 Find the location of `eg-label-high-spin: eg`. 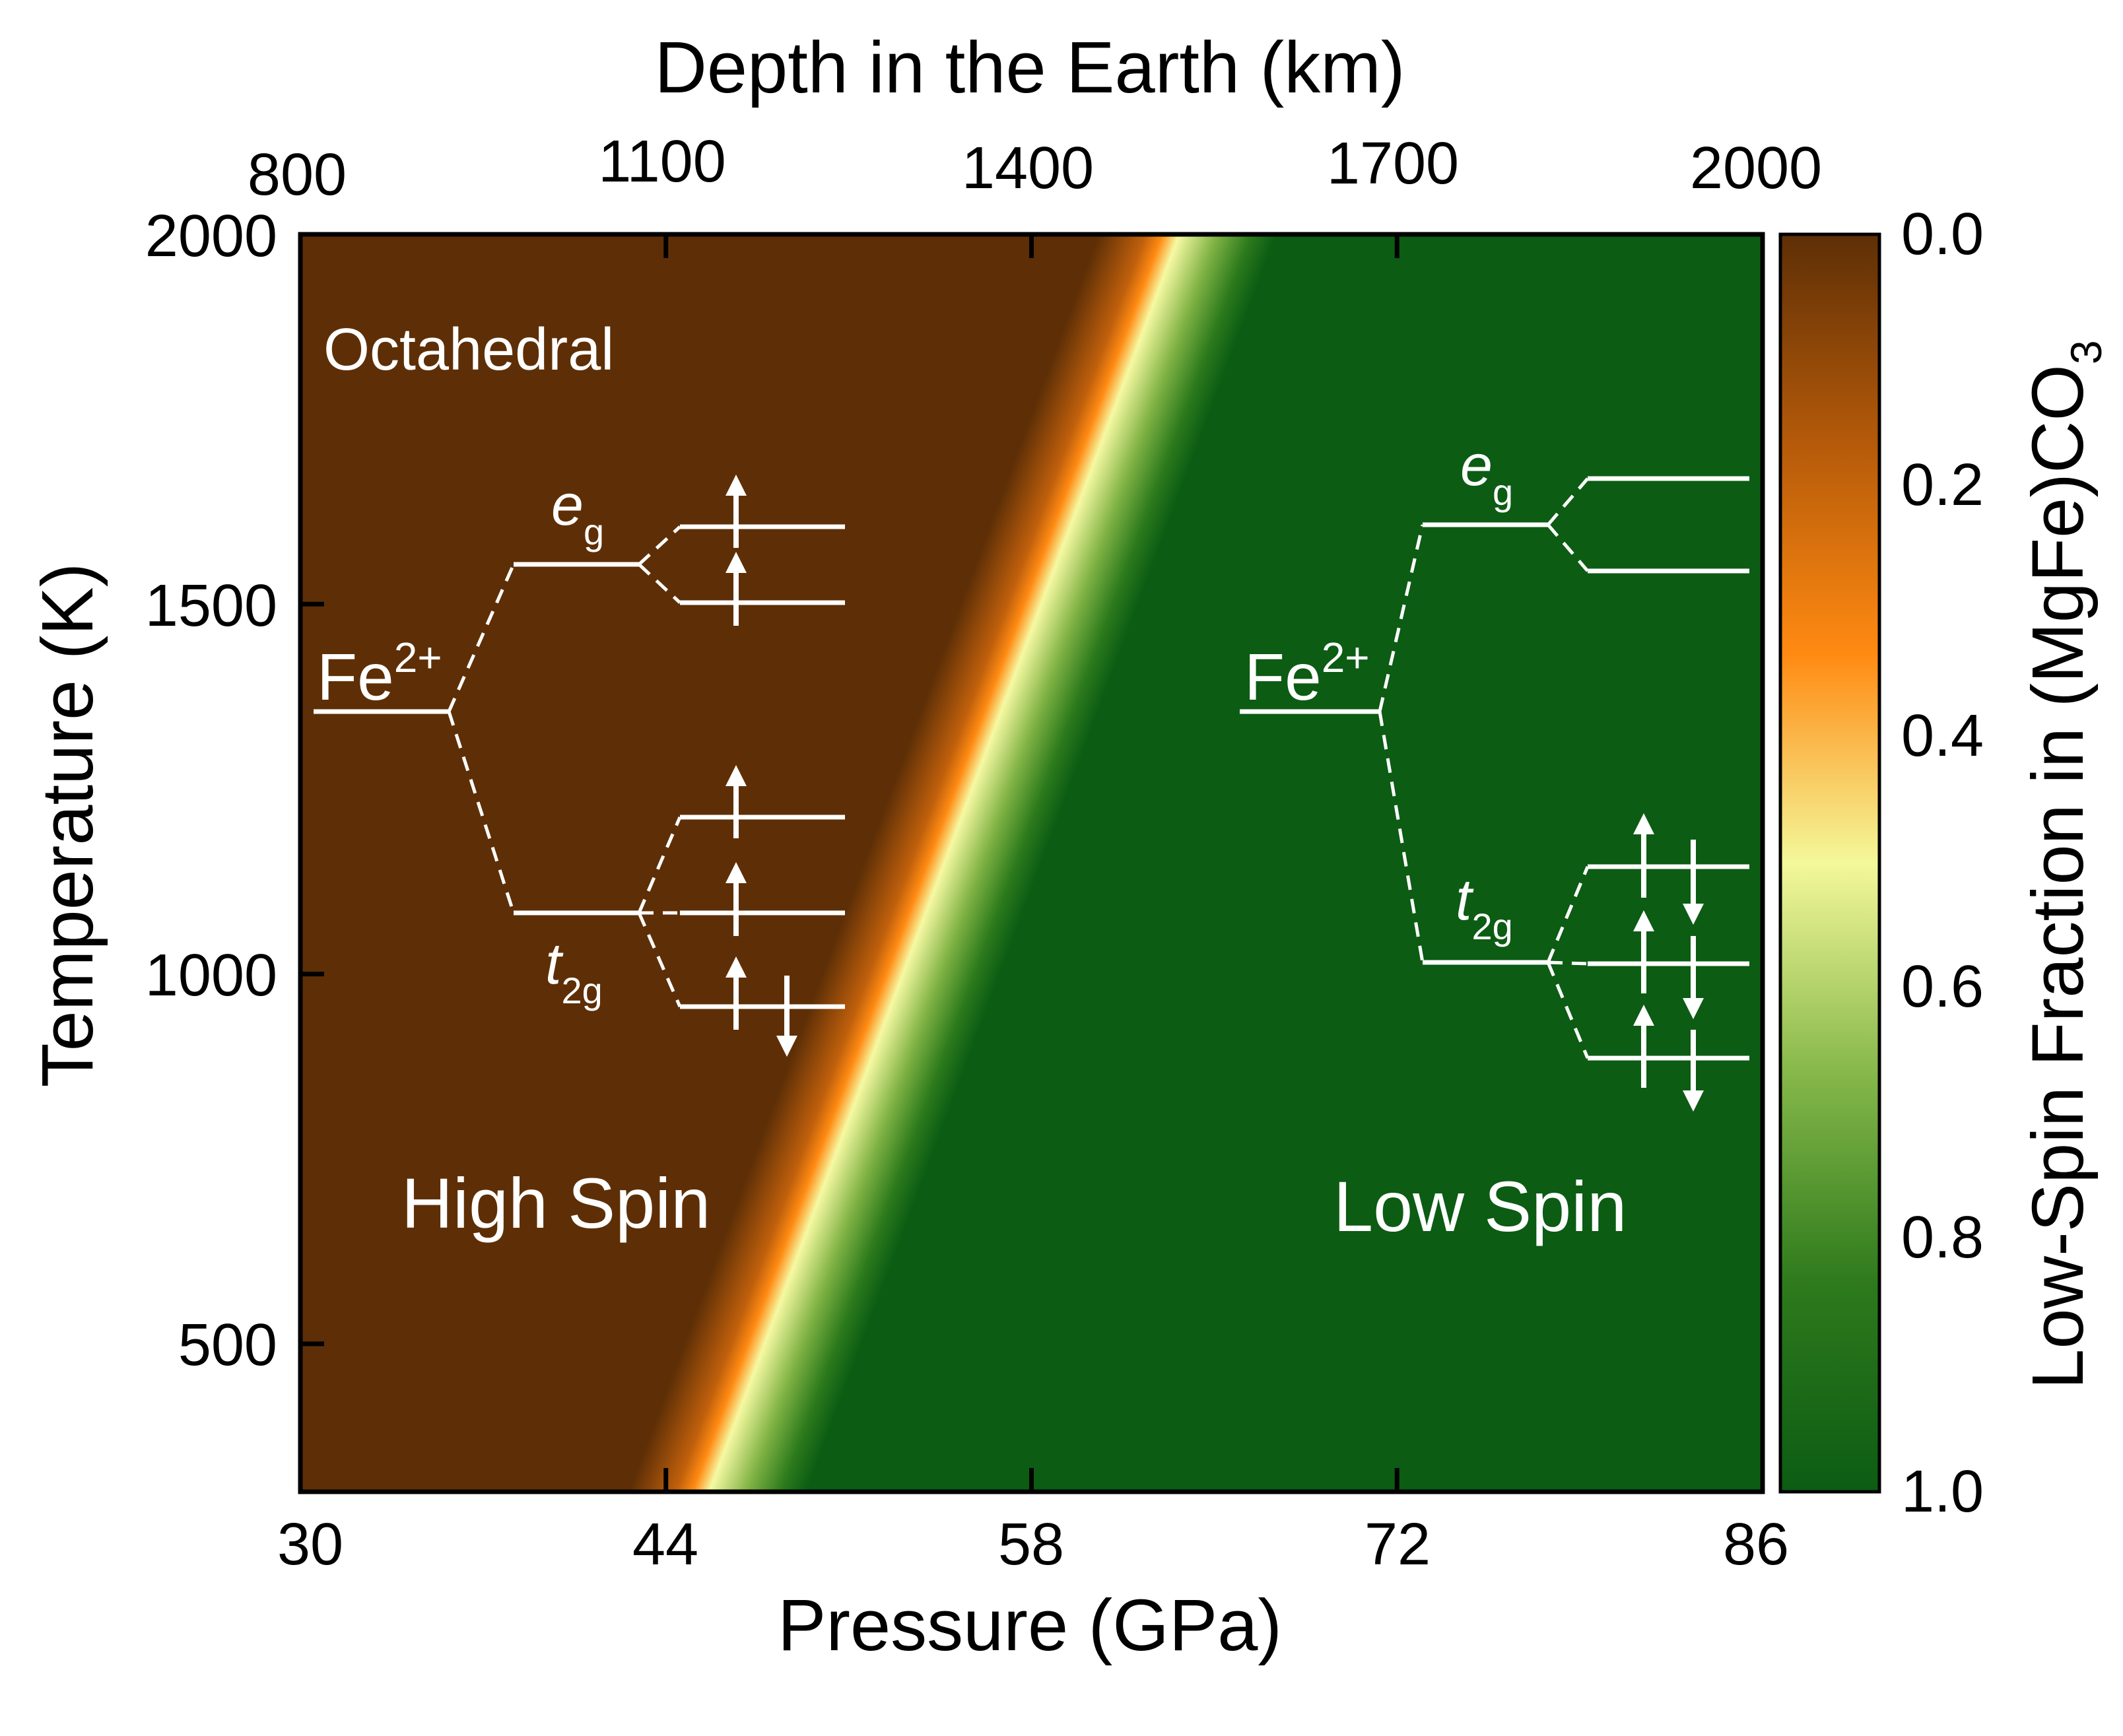

eg-label-high-spin: eg is located at coordinates (577, 512).